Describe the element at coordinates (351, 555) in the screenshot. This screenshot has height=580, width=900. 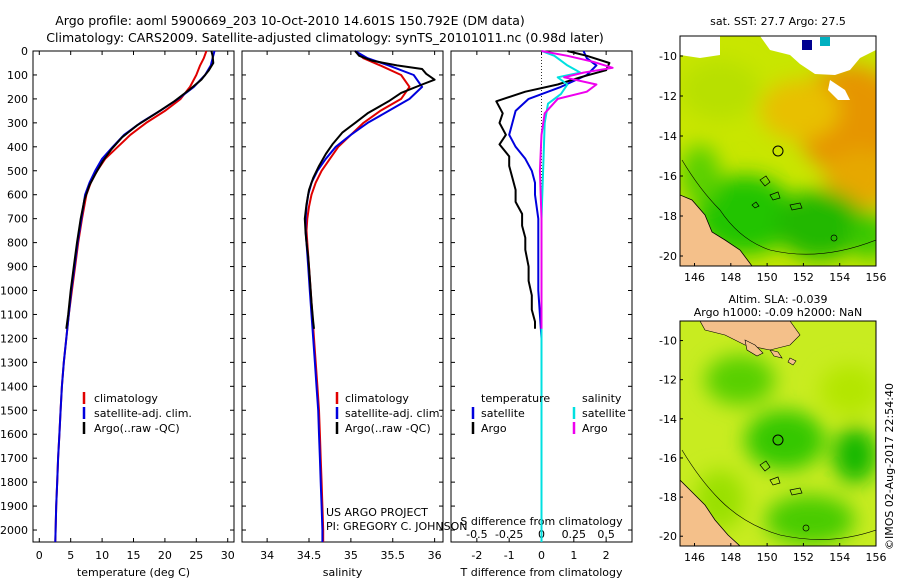
I see `x-tick-label: 35` at that location.